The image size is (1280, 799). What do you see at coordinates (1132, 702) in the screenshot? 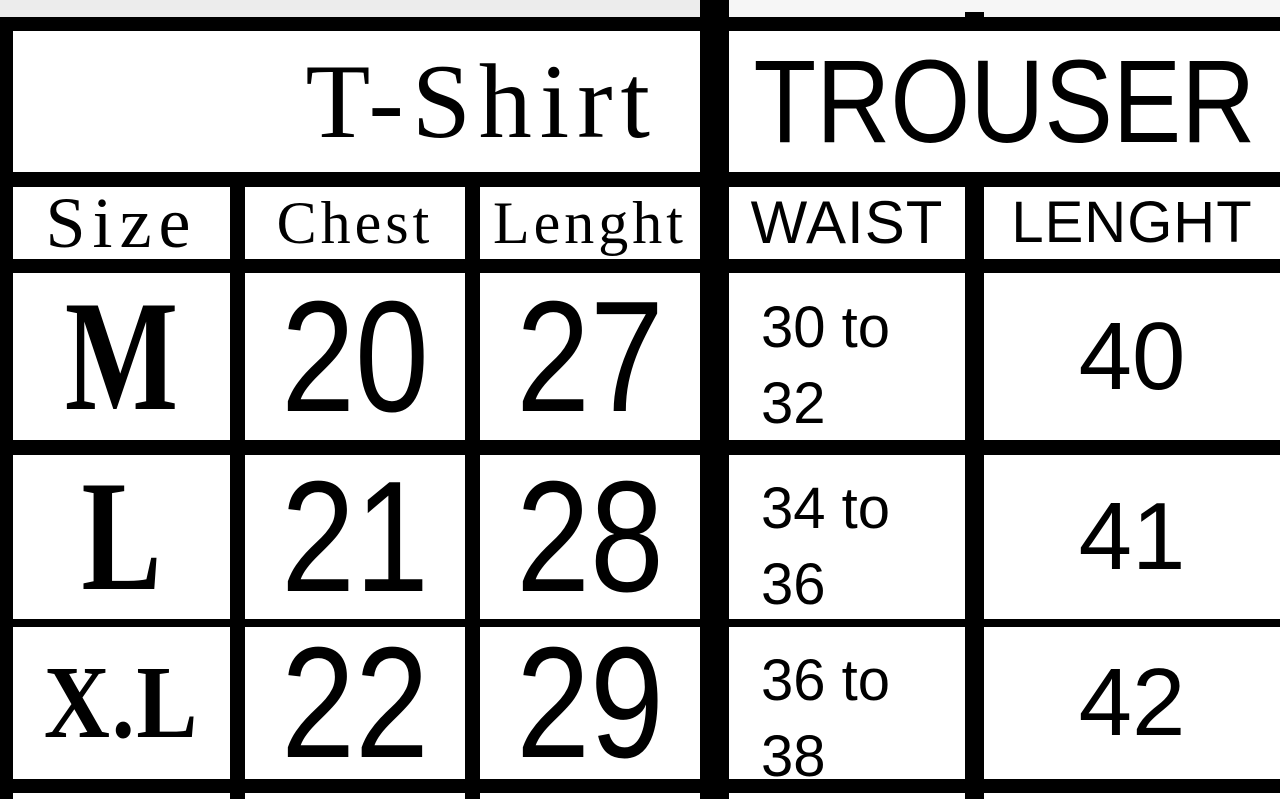
I see `trouser-lenght-xl: 42` at bounding box center [1132, 702].